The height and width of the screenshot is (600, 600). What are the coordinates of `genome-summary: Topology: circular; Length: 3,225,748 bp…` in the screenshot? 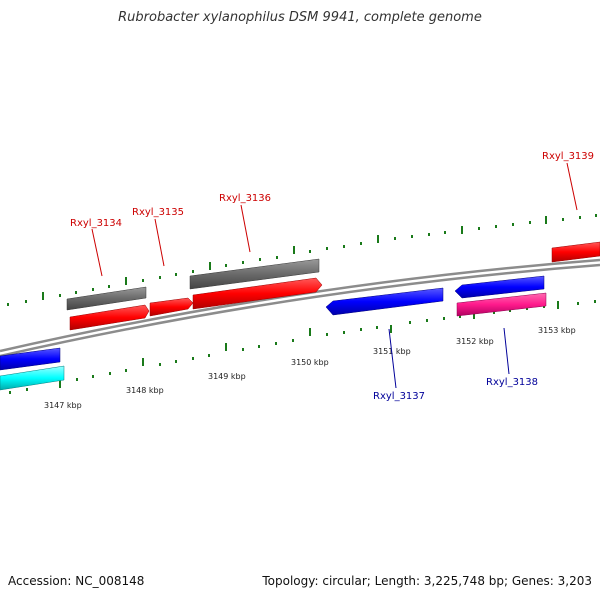 It's located at (427, 581).